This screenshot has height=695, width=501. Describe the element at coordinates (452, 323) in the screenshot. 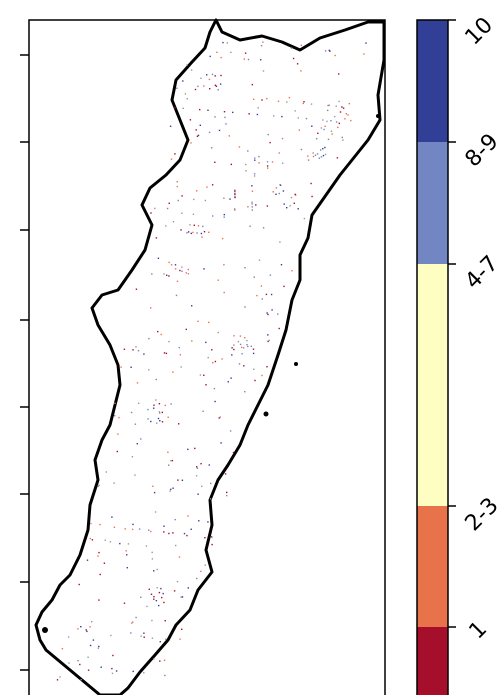

I see `colorbar-ticks` at that location.